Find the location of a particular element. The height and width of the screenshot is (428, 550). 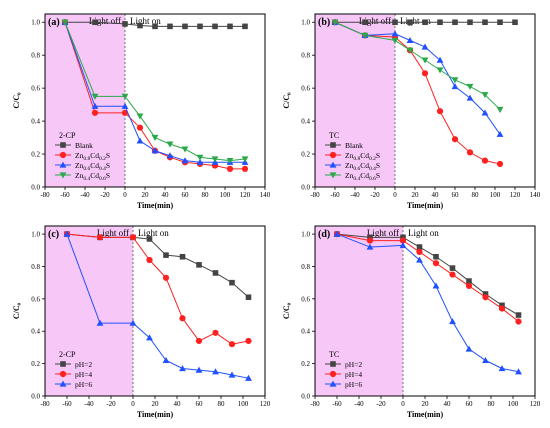

x-tick-label: -80 is located at coordinates (315, 404).